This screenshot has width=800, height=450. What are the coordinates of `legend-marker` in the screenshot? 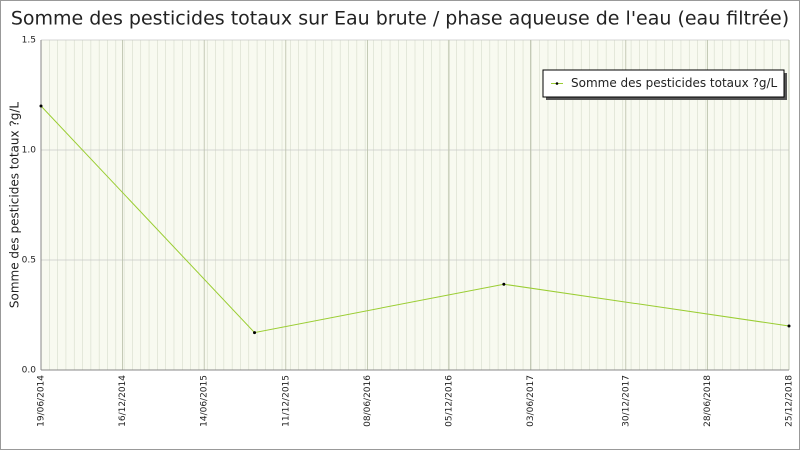 It's located at (557, 83).